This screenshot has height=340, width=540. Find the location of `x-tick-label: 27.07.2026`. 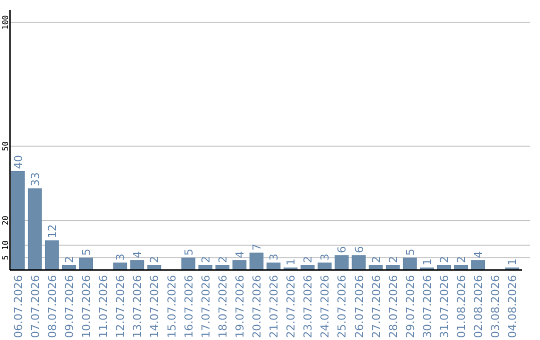

x-tick-label: 27.07.2026 is located at coordinates (376, 306).